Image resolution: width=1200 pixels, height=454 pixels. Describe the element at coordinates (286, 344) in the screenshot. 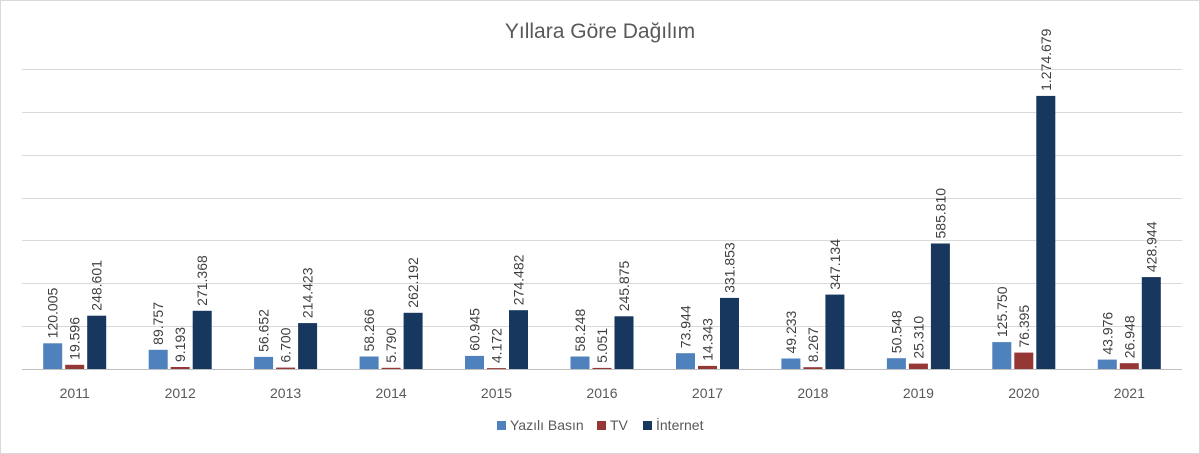

I see `data-label: 6.700` at that location.